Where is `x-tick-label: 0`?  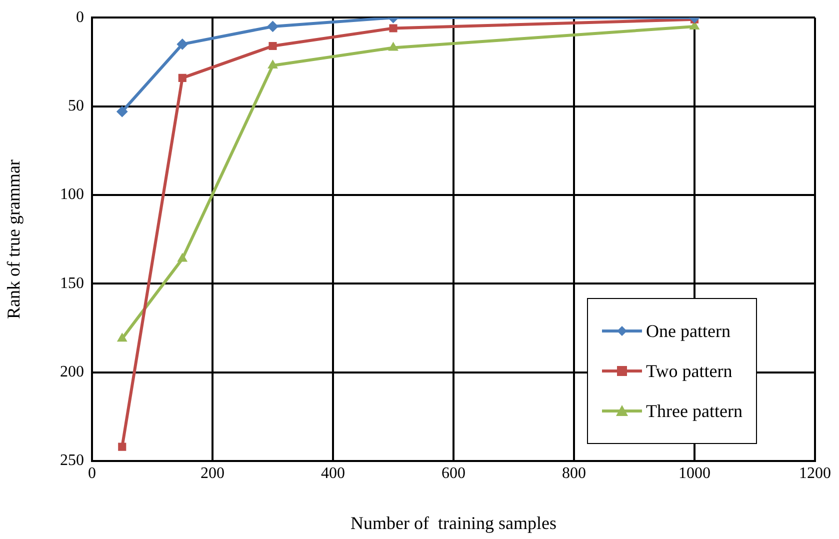 x-tick-label: 0 is located at coordinates (92, 473).